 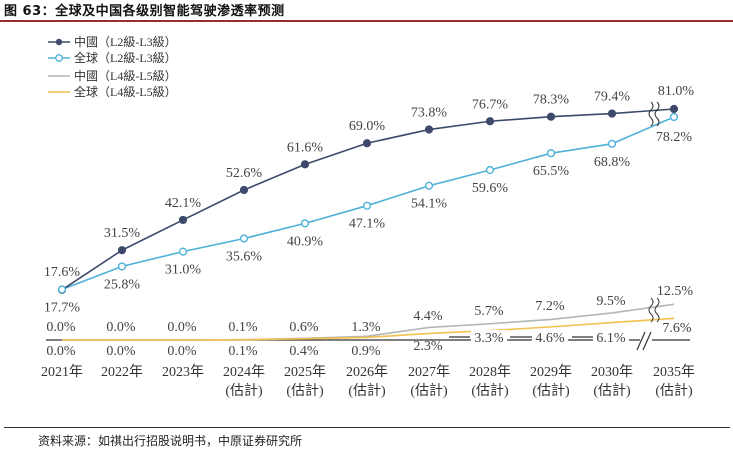 I want to click on data-label-global-l2l3: 68.8%, so click(x=612, y=162).